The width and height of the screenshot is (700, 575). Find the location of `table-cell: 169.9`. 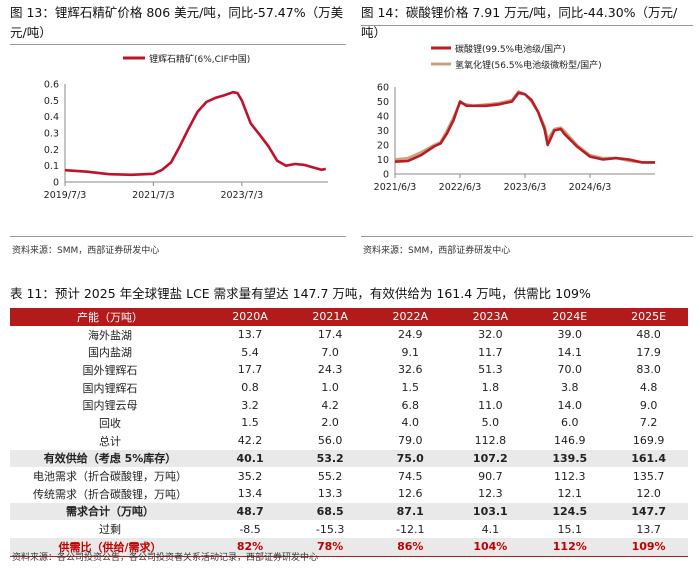

table-cell: 169.9 is located at coordinates (648, 441).